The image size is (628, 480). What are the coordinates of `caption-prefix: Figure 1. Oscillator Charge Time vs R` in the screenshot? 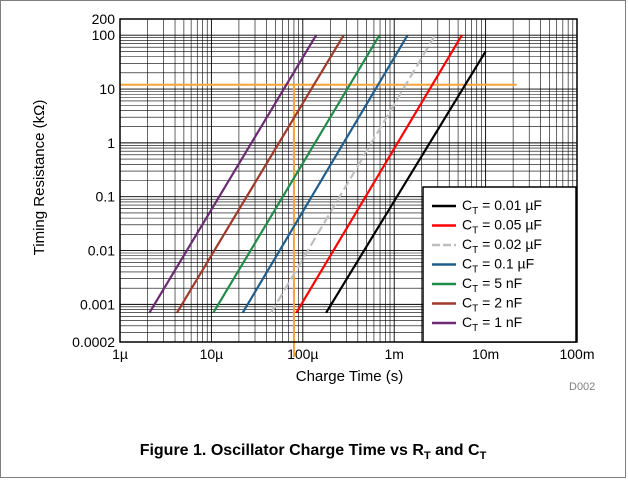 It's located at (281, 450).